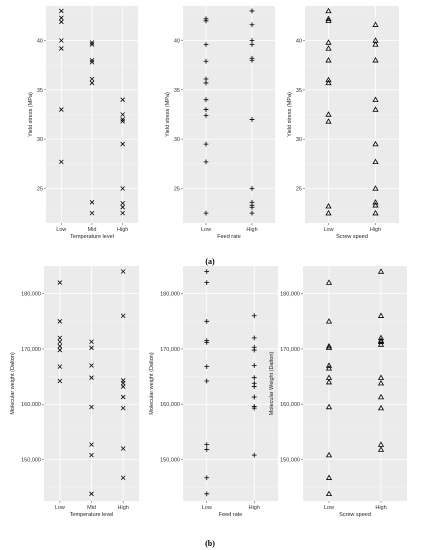 The width and height of the screenshot is (421, 550). Describe the element at coordinates (230, 383) in the screenshot. I see `plot-panel` at that location.